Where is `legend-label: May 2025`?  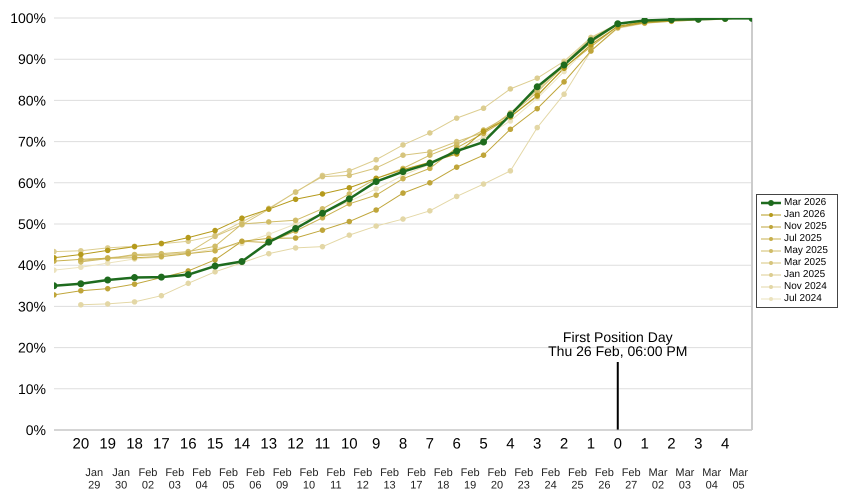
legend-label: May 2025 is located at coordinates (806, 251).